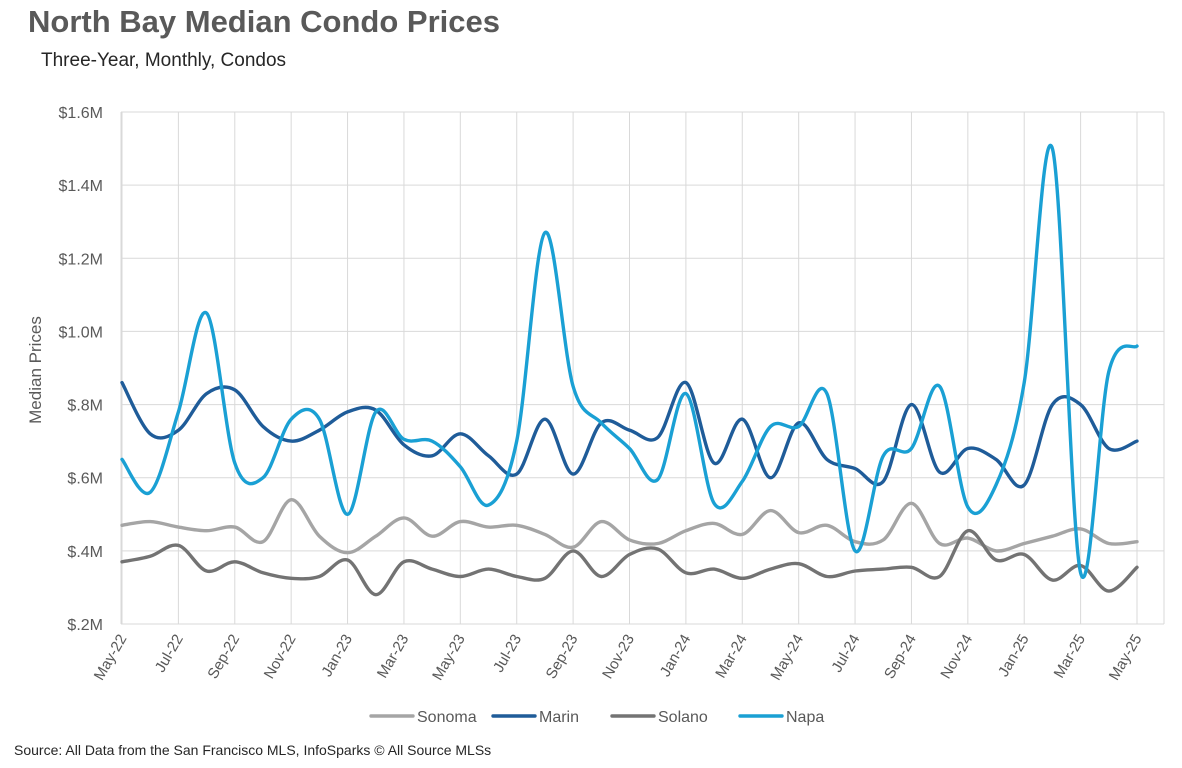  Describe the element at coordinates (629, 526) in the screenshot. I see `series-line-sonoma` at that location.